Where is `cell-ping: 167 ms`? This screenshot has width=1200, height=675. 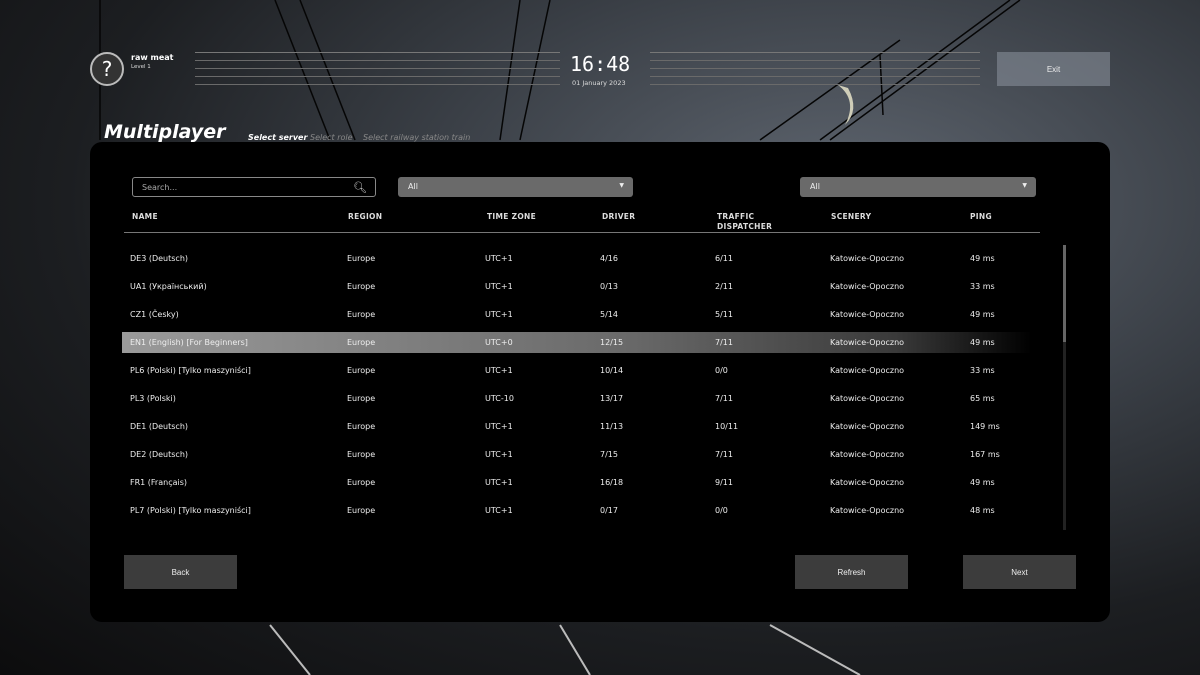
cell-ping: 167 ms is located at coordinates (985, 454).